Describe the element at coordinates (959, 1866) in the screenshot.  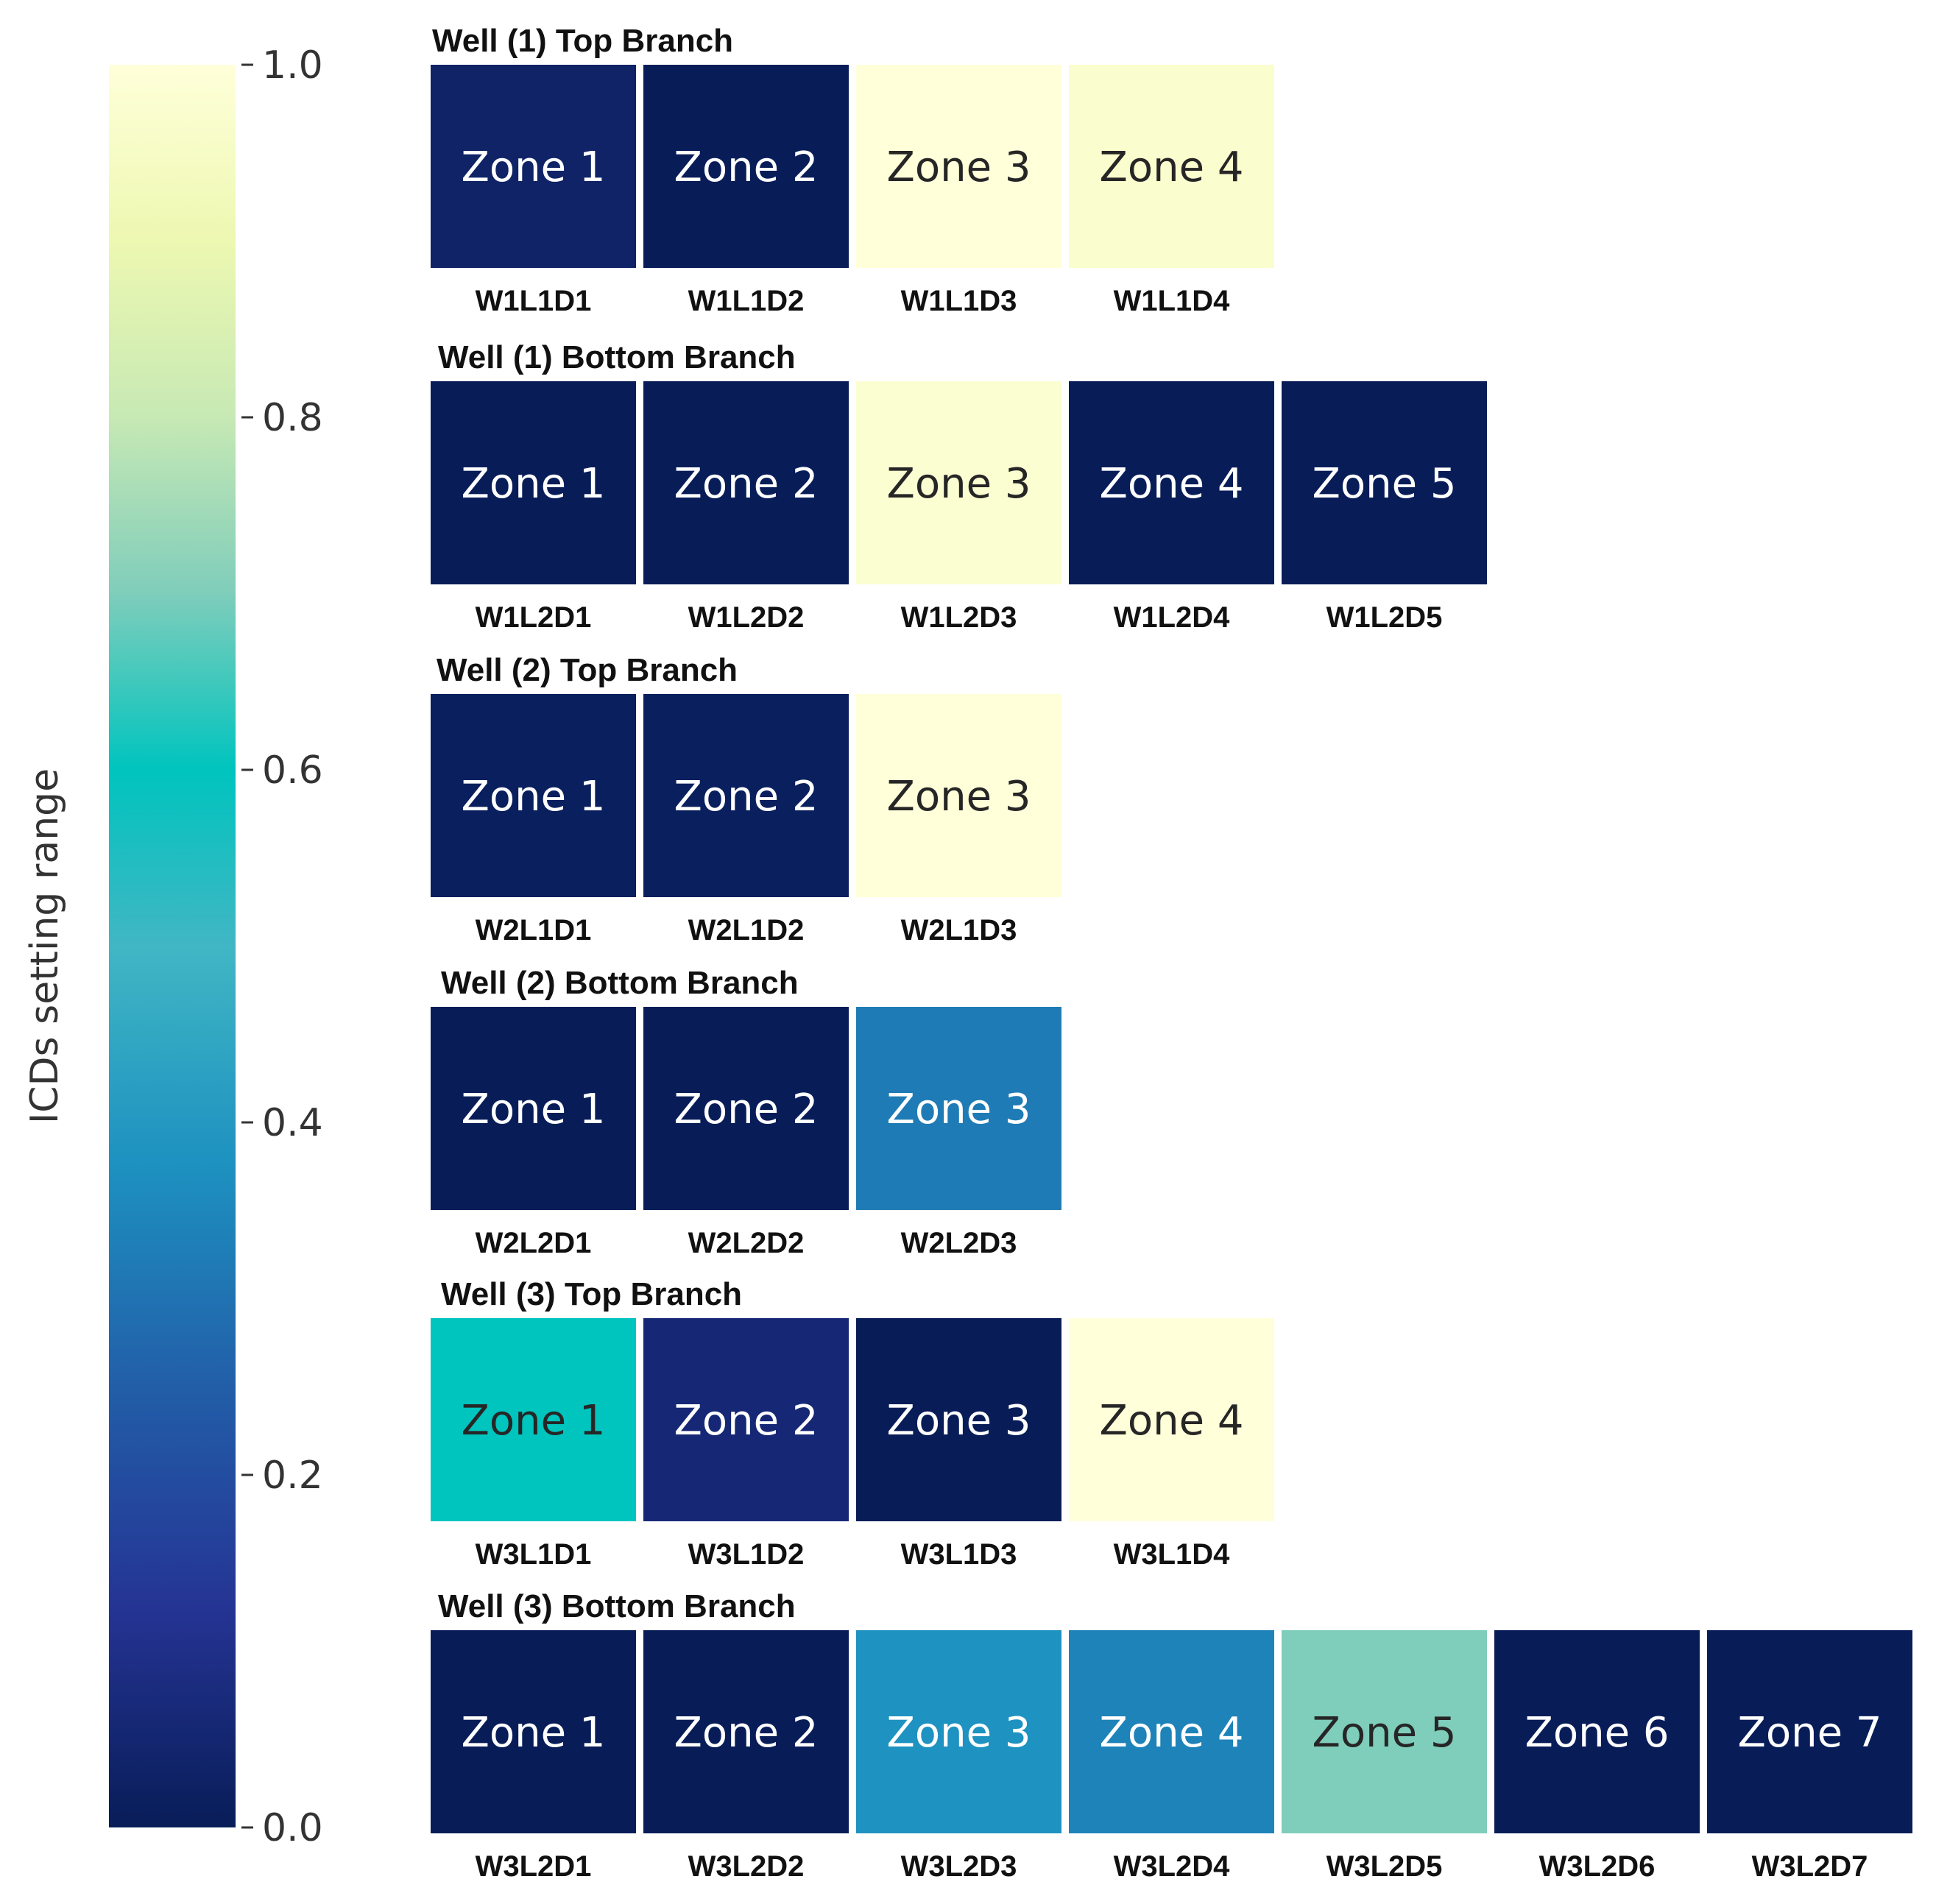
I see `device-label: W3L2D3` at that location.